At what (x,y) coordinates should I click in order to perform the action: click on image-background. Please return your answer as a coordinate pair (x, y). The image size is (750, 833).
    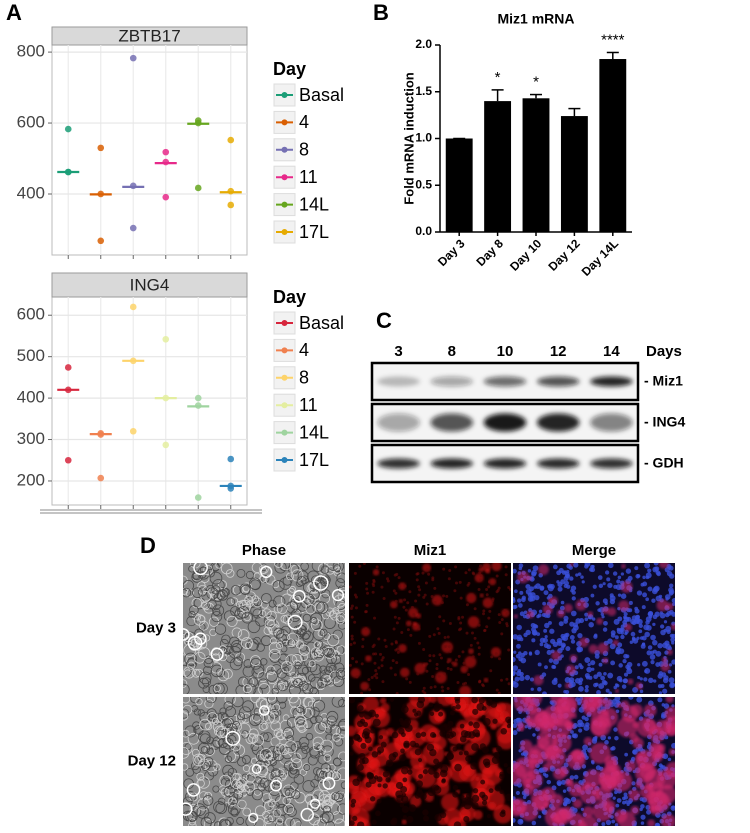
    Looking at the image, I should click on (430, 628).